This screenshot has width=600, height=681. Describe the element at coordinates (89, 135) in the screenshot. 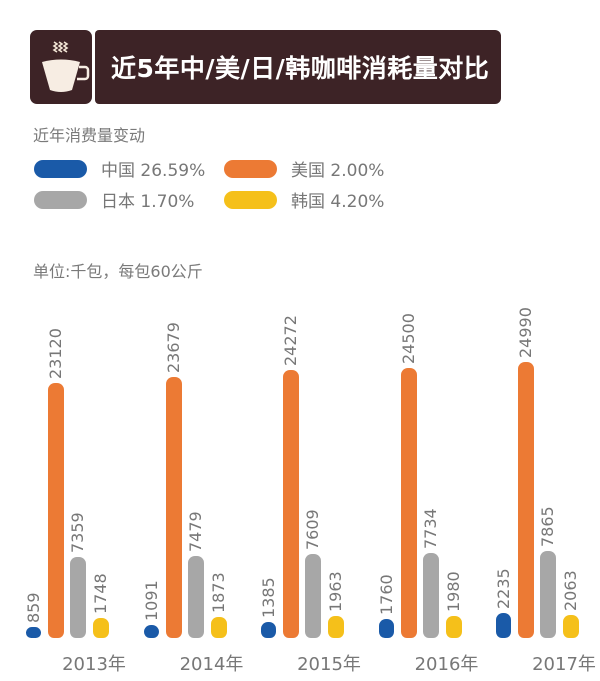

I see `legend-title: 近年消费量变动` at that location.